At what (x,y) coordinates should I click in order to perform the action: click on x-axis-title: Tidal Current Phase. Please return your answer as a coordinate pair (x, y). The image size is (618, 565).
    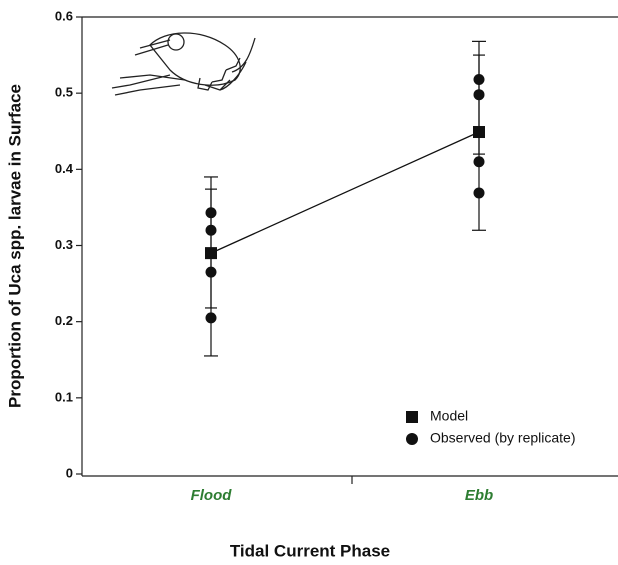
    Looking at the image, I should click on (310, 550).